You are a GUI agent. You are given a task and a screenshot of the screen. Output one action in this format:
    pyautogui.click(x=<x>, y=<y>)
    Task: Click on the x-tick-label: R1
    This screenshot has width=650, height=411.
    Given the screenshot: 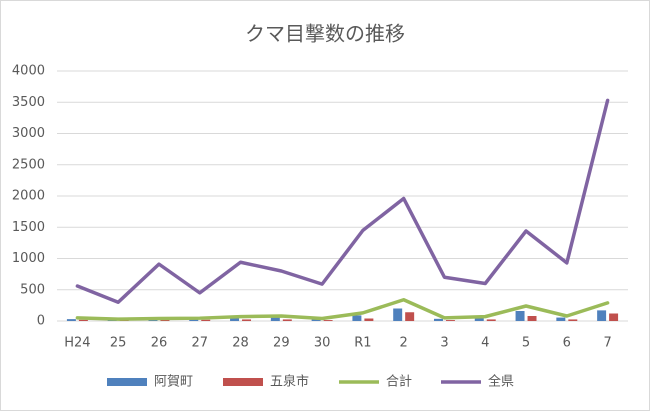 What is the action you would take?
    pyautogui.click(x=362, y=343)
    